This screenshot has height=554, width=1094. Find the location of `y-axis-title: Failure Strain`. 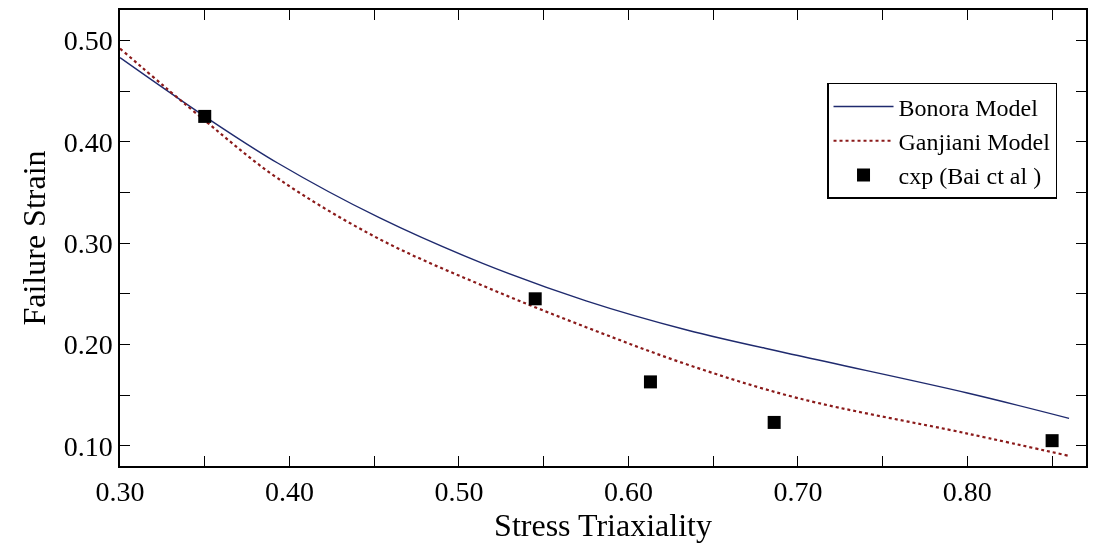

y-axis-title: Failure Strain is located at coordinates (34, 238).